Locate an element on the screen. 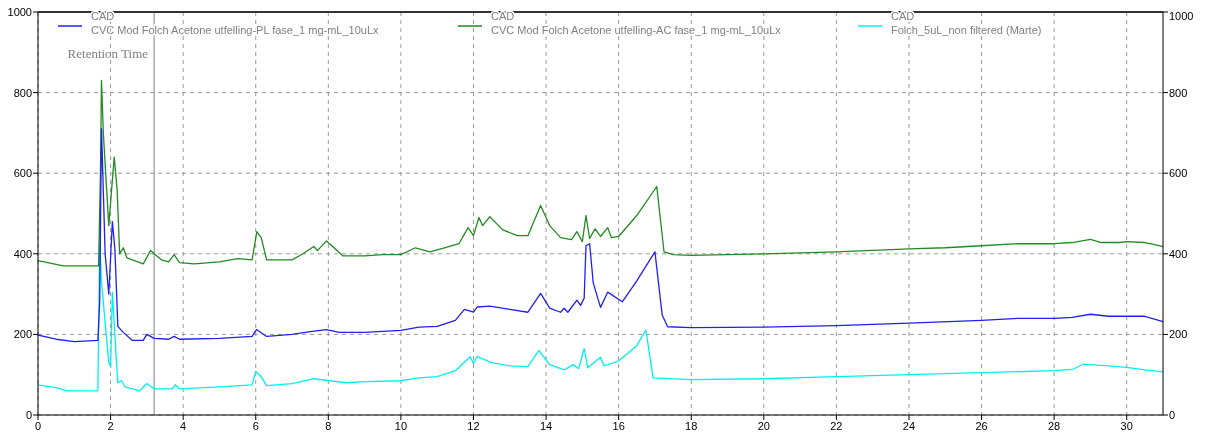 The width and height of the screenshot is (1205, 443). x-tick-label: 10 is located at coordinates (401, 426).